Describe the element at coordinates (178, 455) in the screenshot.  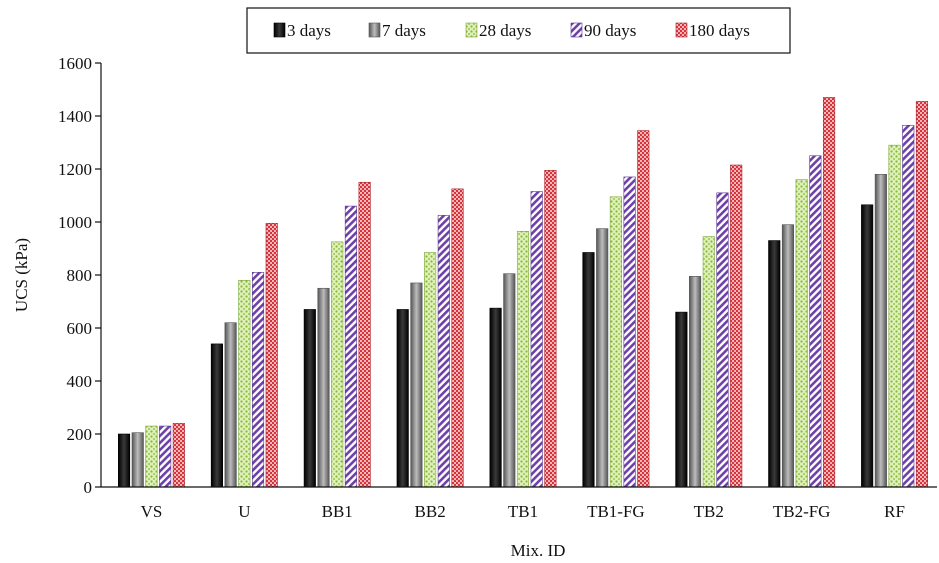
I see `bar-vs-180-days` at that location.